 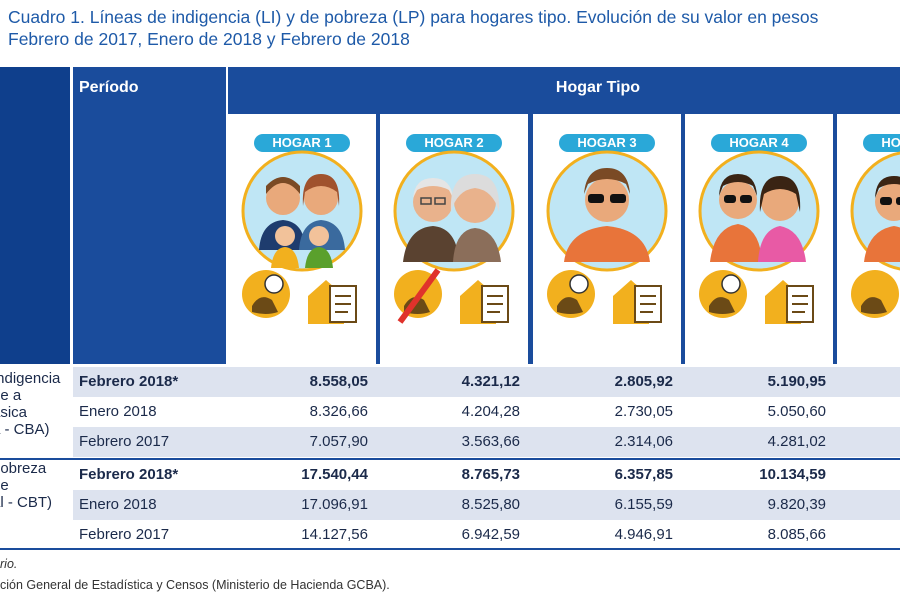 I want to click on elderly-couple-icon, so click(x=454, y=211).